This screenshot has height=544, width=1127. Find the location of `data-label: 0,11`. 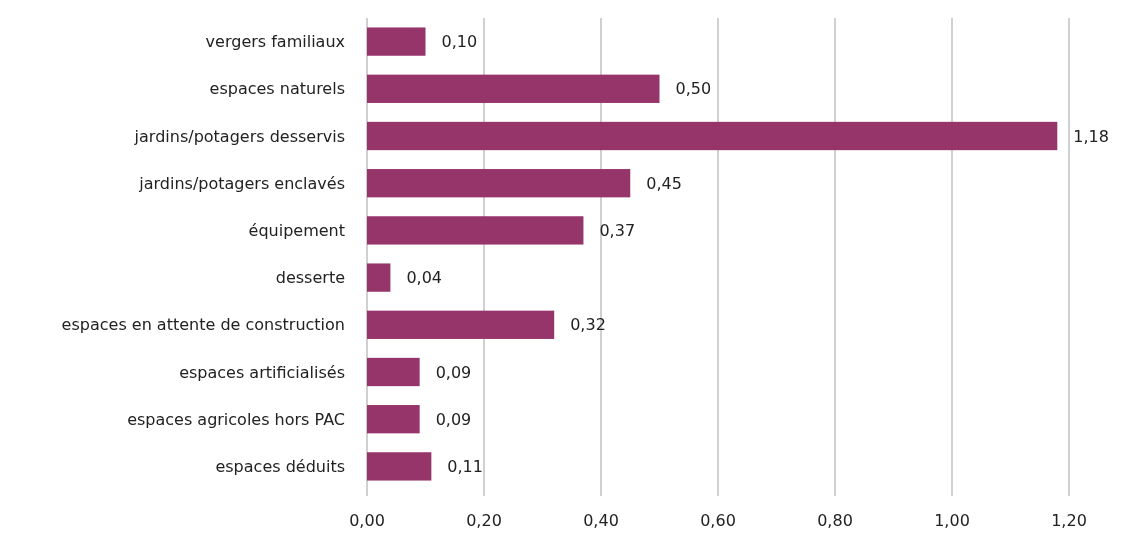

data-label: 0,11 is located at coordinates (465, 466).